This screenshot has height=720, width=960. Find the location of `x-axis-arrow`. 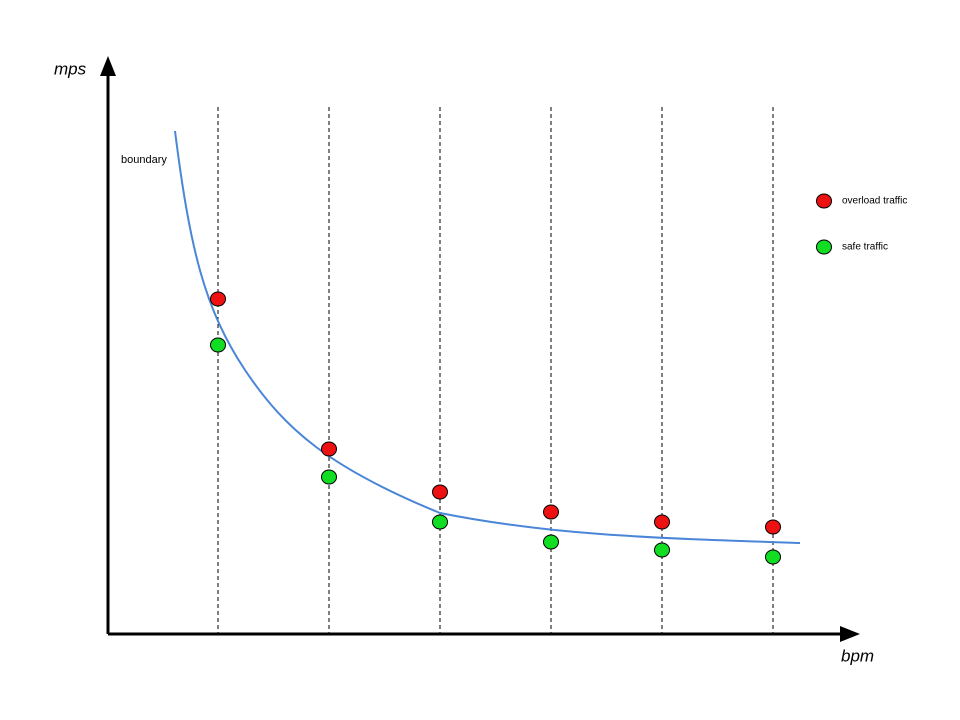

x-axis-arrow is located at coordinates (850, 634).